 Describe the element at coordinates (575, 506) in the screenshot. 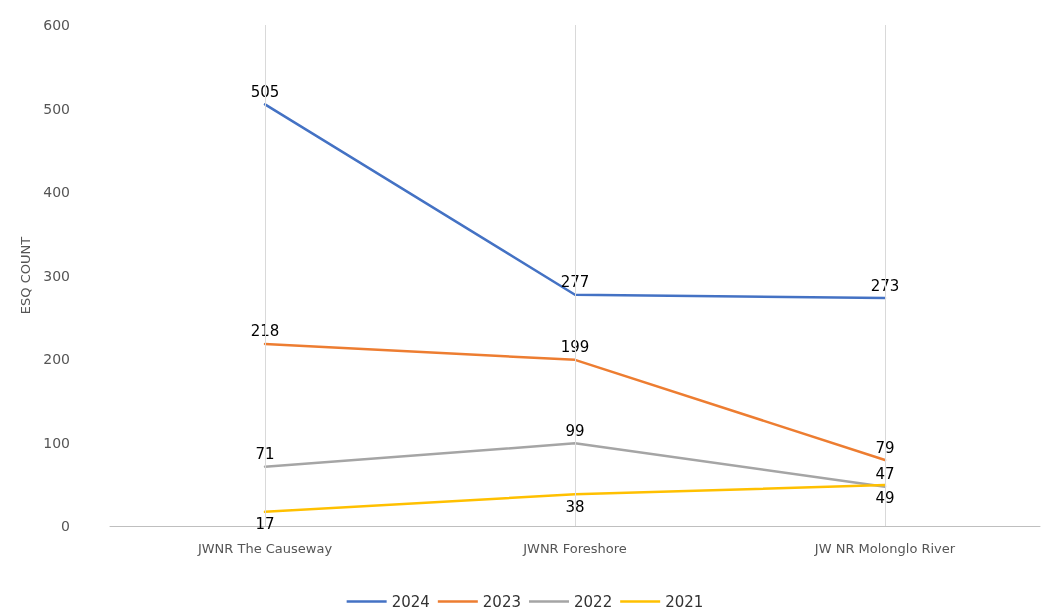

I see `data-label: 38` at that location.